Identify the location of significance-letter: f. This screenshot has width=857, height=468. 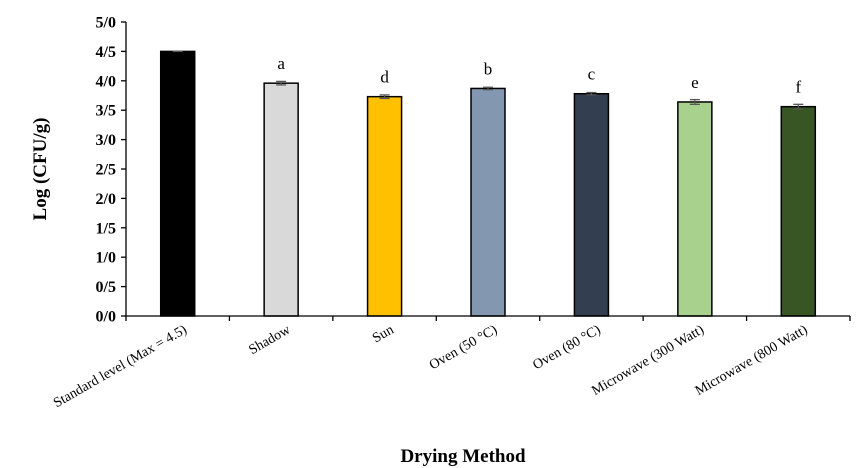
(798, 87).